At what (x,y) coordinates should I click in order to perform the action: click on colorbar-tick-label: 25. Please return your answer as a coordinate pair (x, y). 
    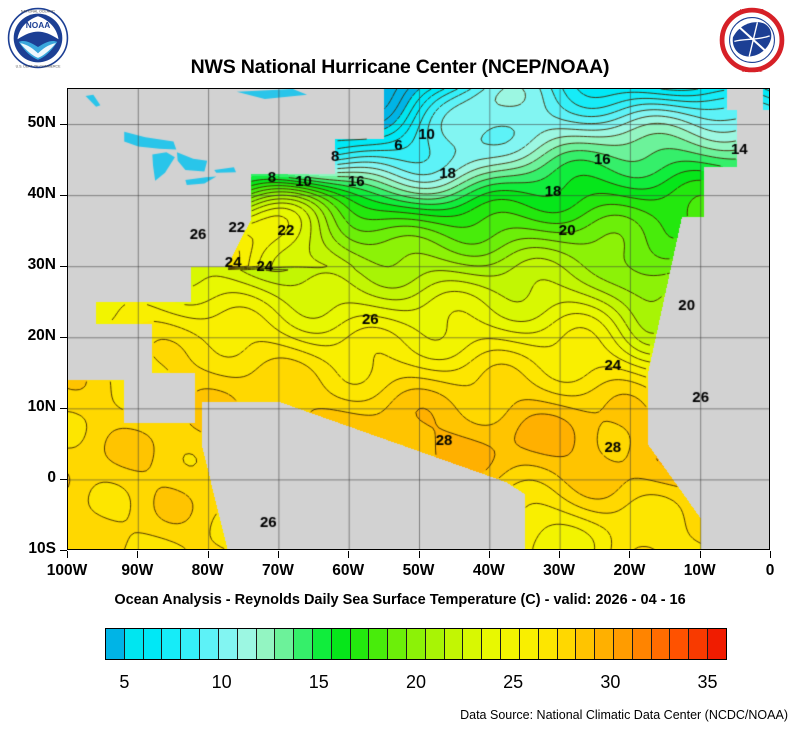
    Looking at the image, I should click on (513, 682).